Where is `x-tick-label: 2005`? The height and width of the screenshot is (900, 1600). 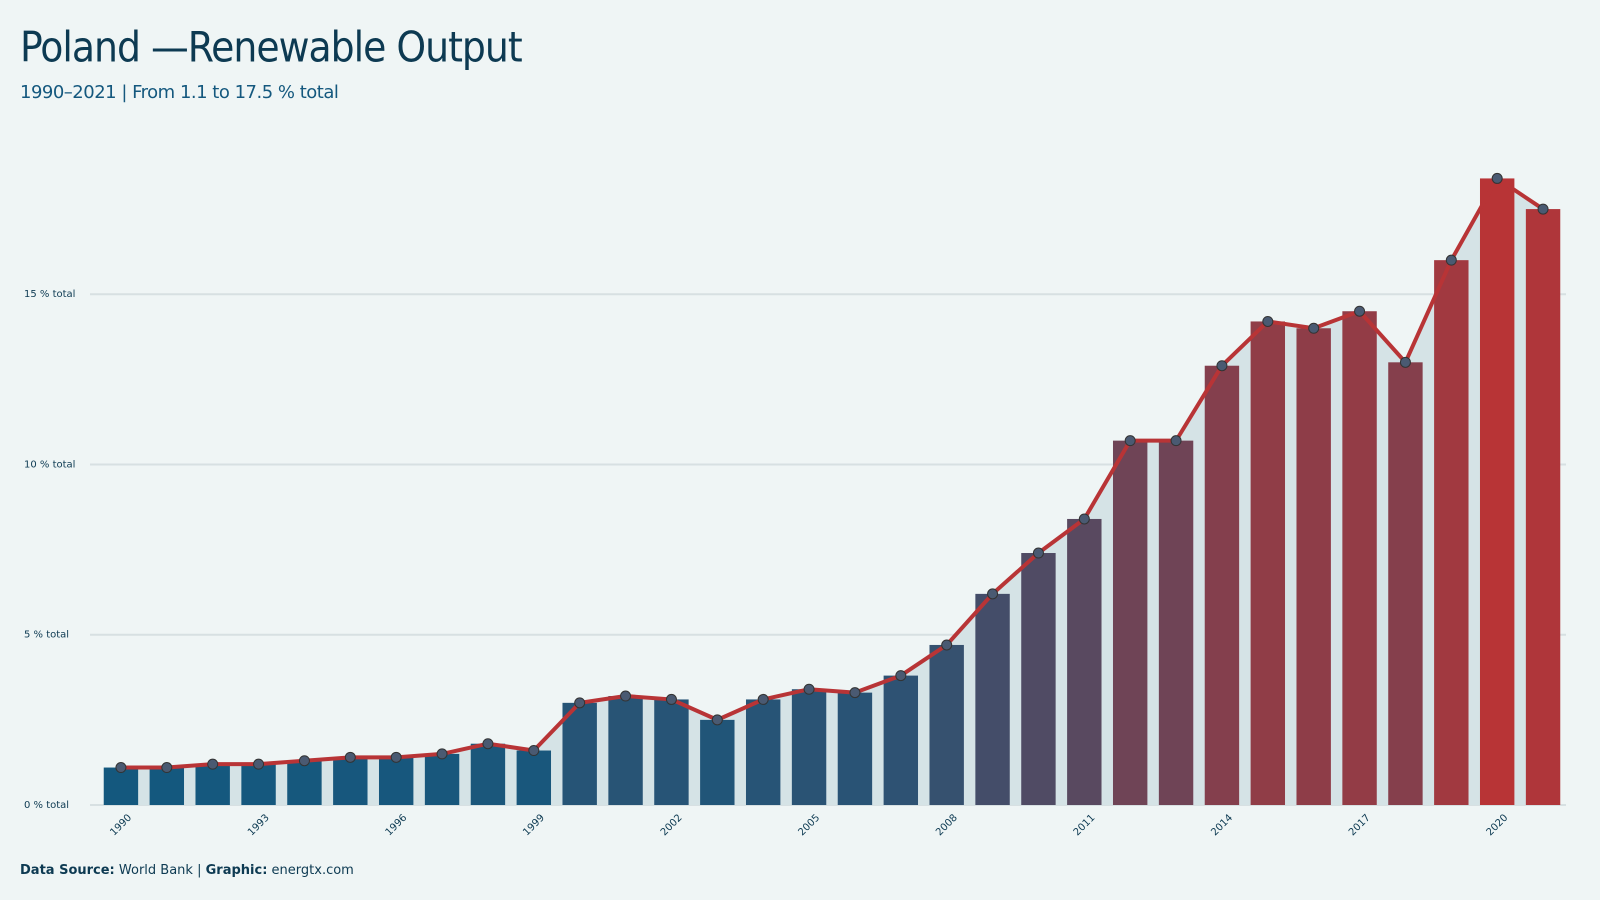
x-tick-label: 2005 is located at coordinates (810, 825).